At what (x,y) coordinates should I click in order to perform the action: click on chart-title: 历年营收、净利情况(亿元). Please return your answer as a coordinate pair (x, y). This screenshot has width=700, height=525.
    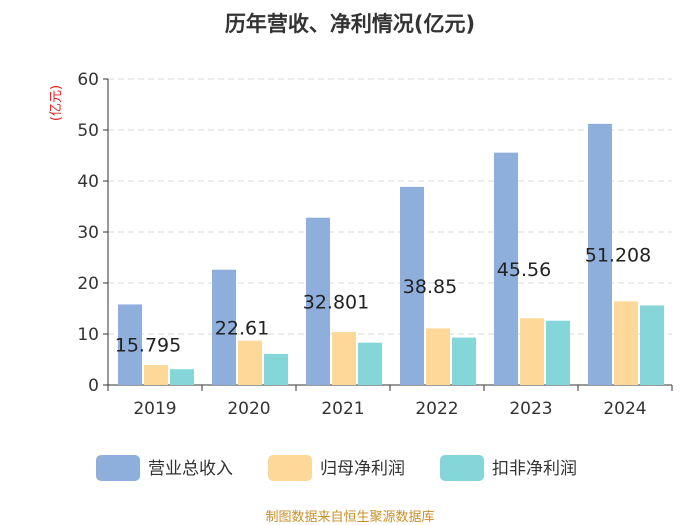
    Looking at the image, I should click on (350, 24).